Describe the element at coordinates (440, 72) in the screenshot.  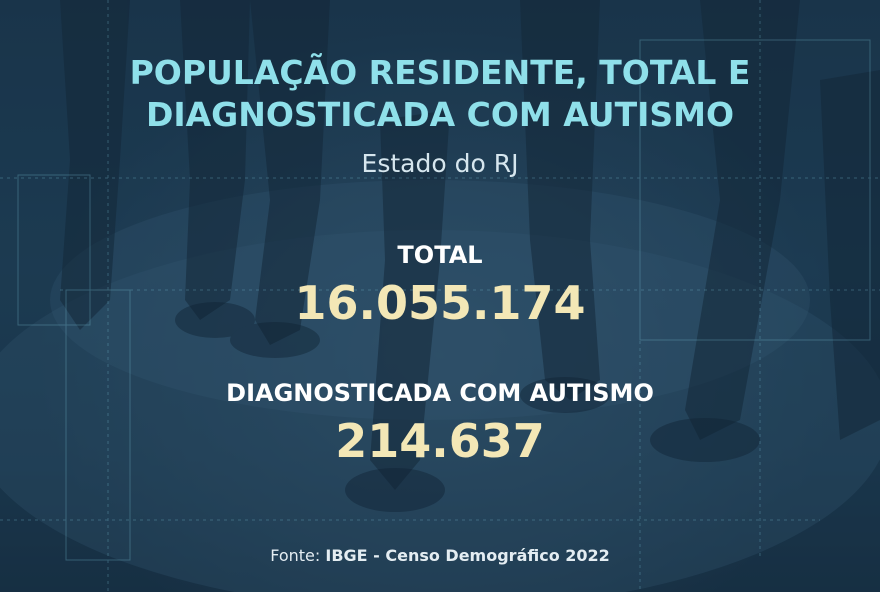
I see `title-line-1: POPULAÇÃO RESIDENTE, TOTAL E` at that location.